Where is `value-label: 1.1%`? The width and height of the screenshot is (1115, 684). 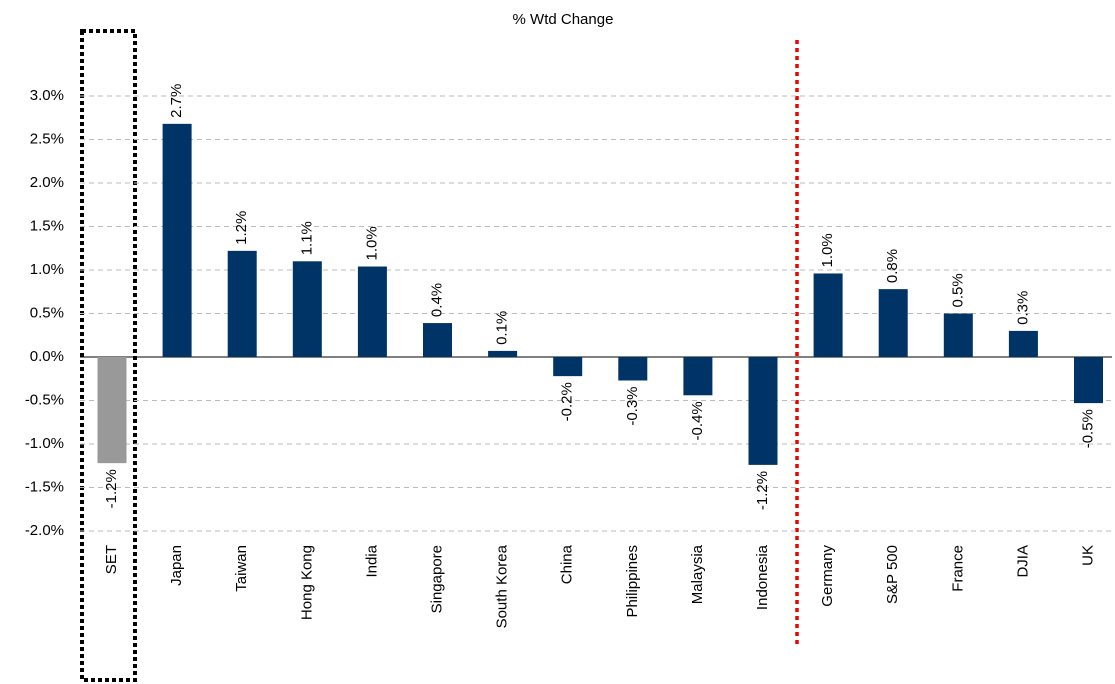 value-label: 1.1% is located at coordinates (306, 238).